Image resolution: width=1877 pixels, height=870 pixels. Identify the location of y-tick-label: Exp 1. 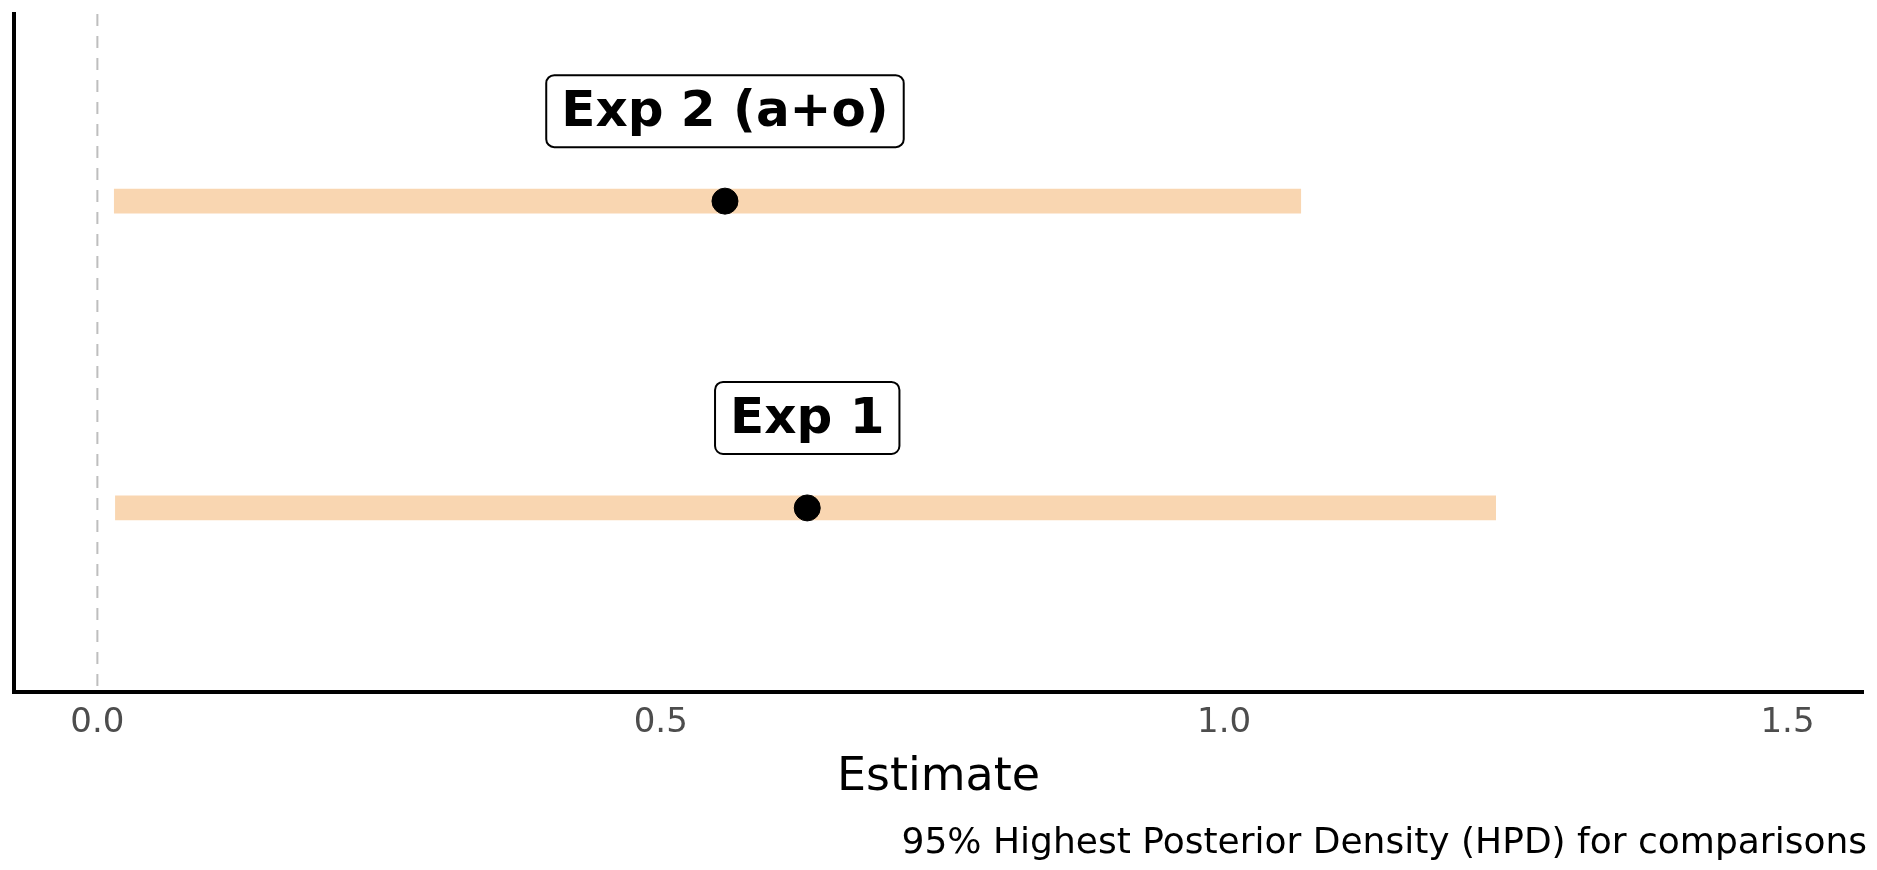
(807, 415).